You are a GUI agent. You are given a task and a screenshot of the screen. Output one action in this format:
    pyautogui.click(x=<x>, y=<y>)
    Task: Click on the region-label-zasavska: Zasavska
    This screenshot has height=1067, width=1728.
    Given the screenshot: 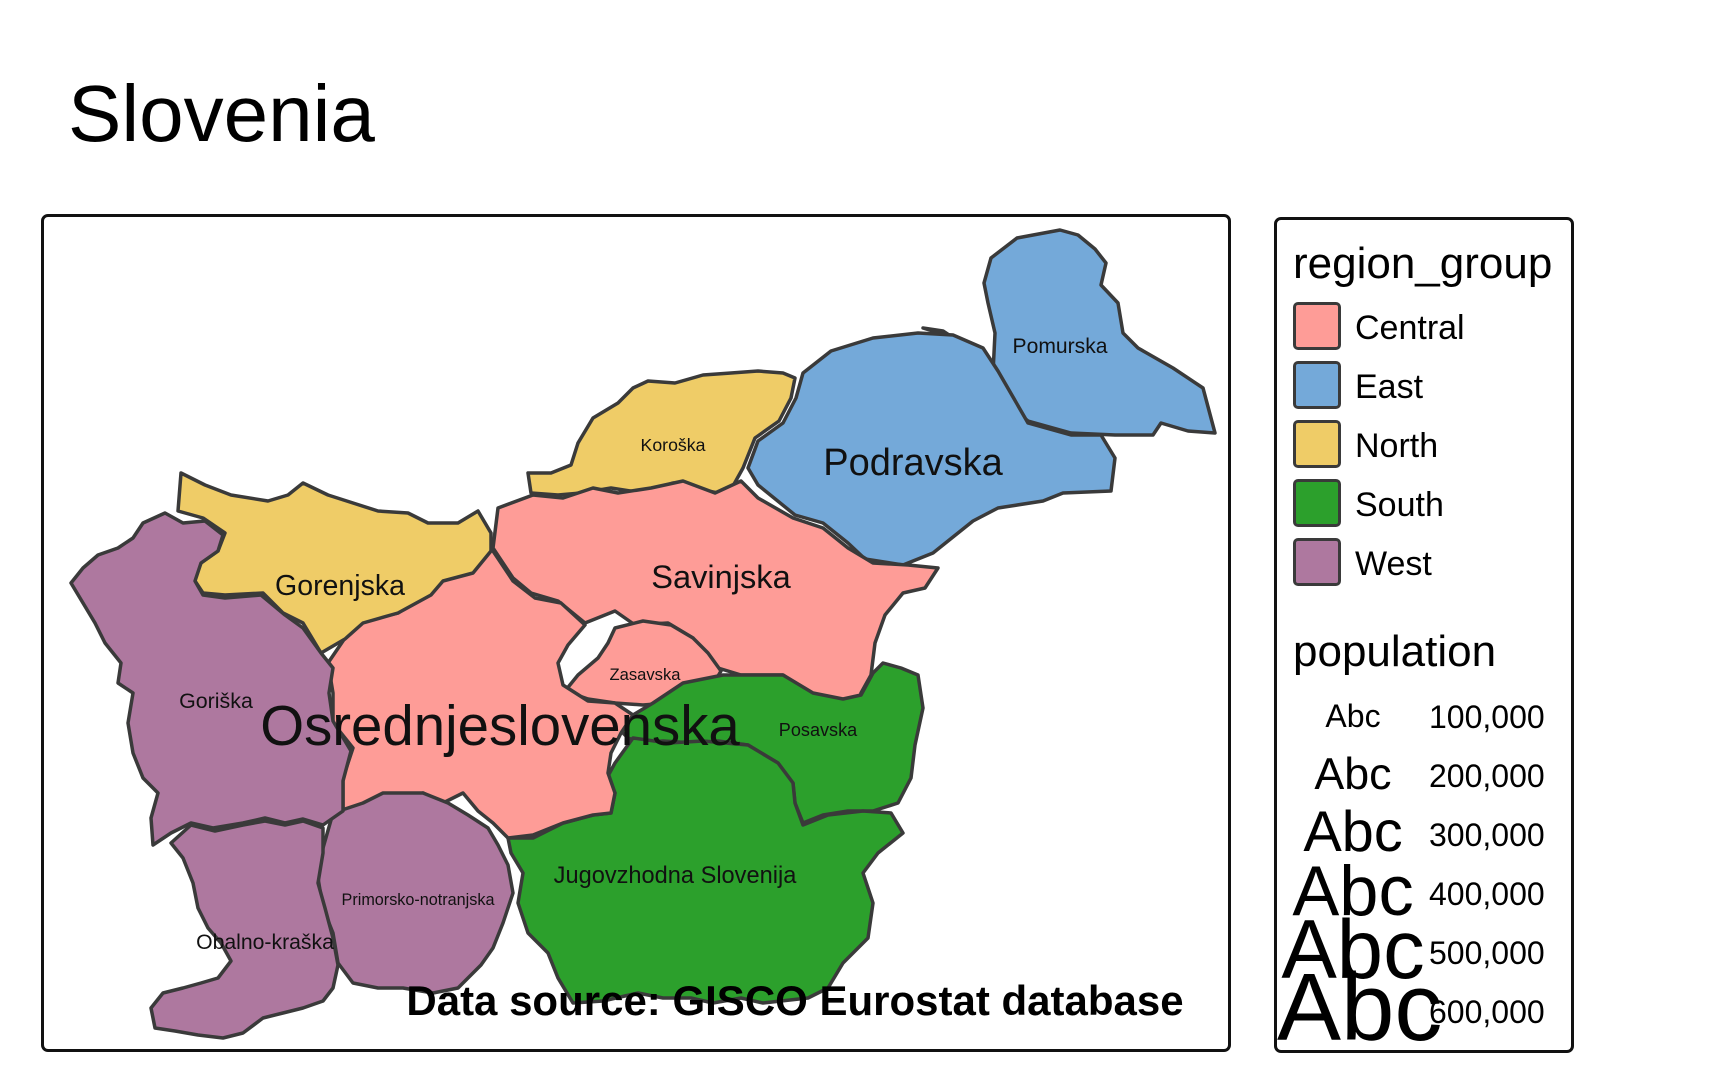 What is the action you would take?
    pyautogui.click(x=645, y=674)
    